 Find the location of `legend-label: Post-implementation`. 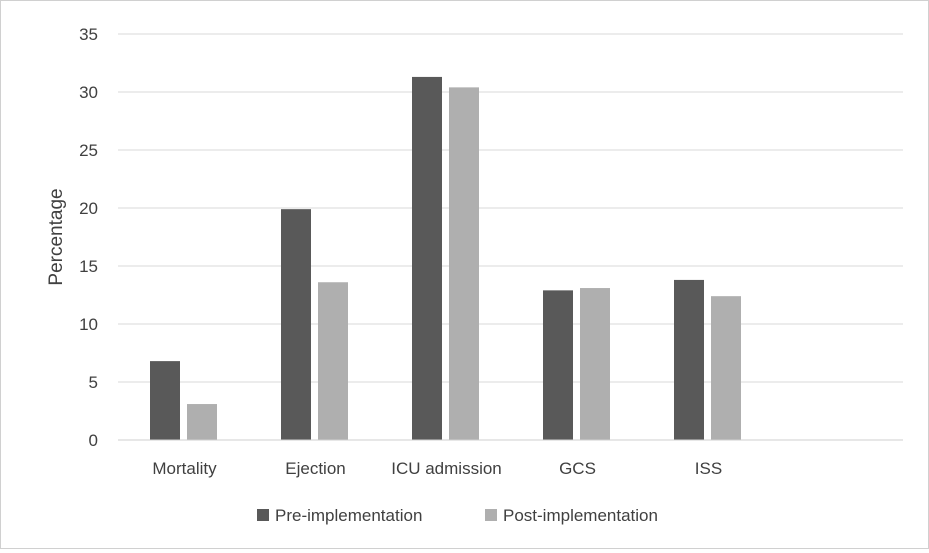

legend-label: Post-implementation is located at coordinates (580, 515).